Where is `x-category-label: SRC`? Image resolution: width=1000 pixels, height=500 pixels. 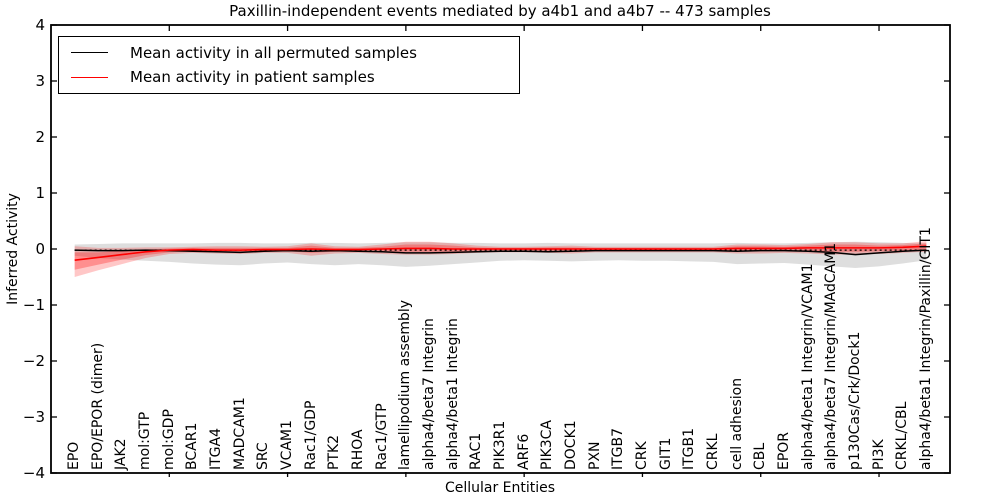 x-category-label: SRC is located at coordinates (263, 456).